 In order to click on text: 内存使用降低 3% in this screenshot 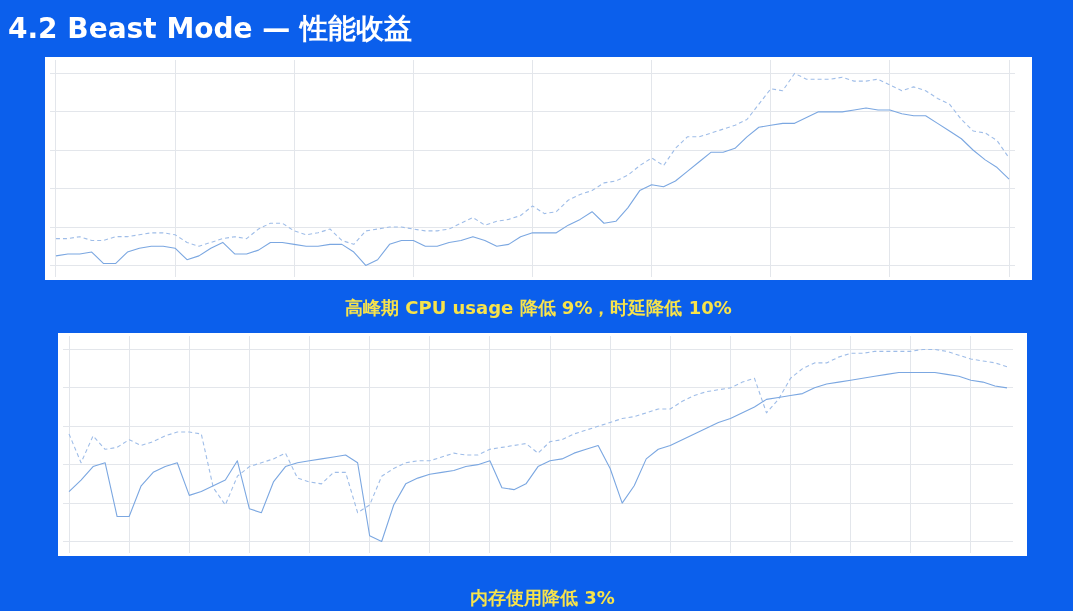, I will do `click(542, 597)`.